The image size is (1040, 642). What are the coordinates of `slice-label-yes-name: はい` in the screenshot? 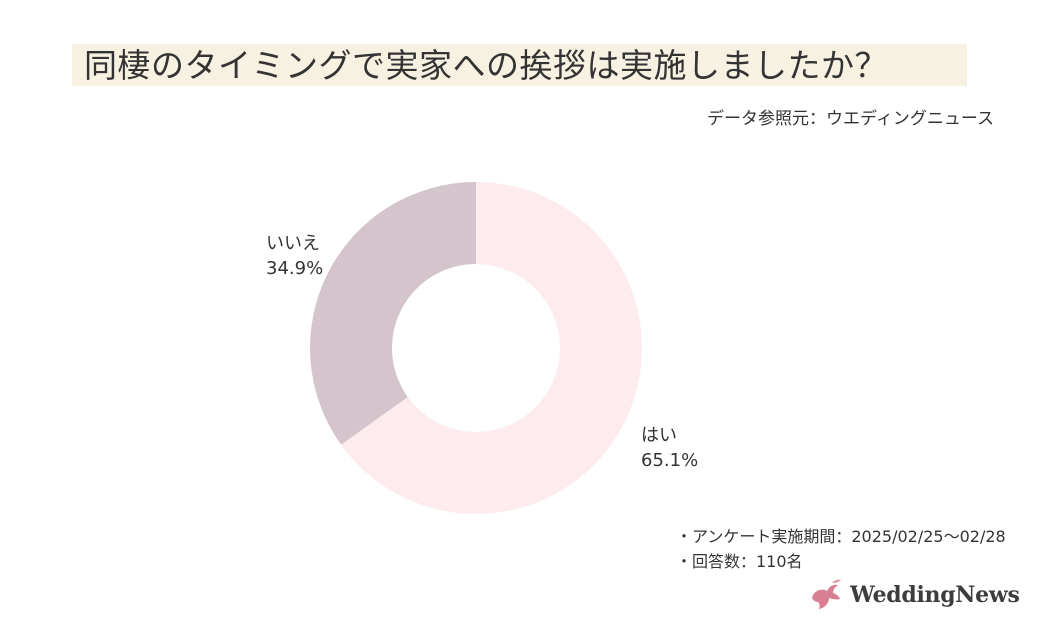 It's located at (659, 435).